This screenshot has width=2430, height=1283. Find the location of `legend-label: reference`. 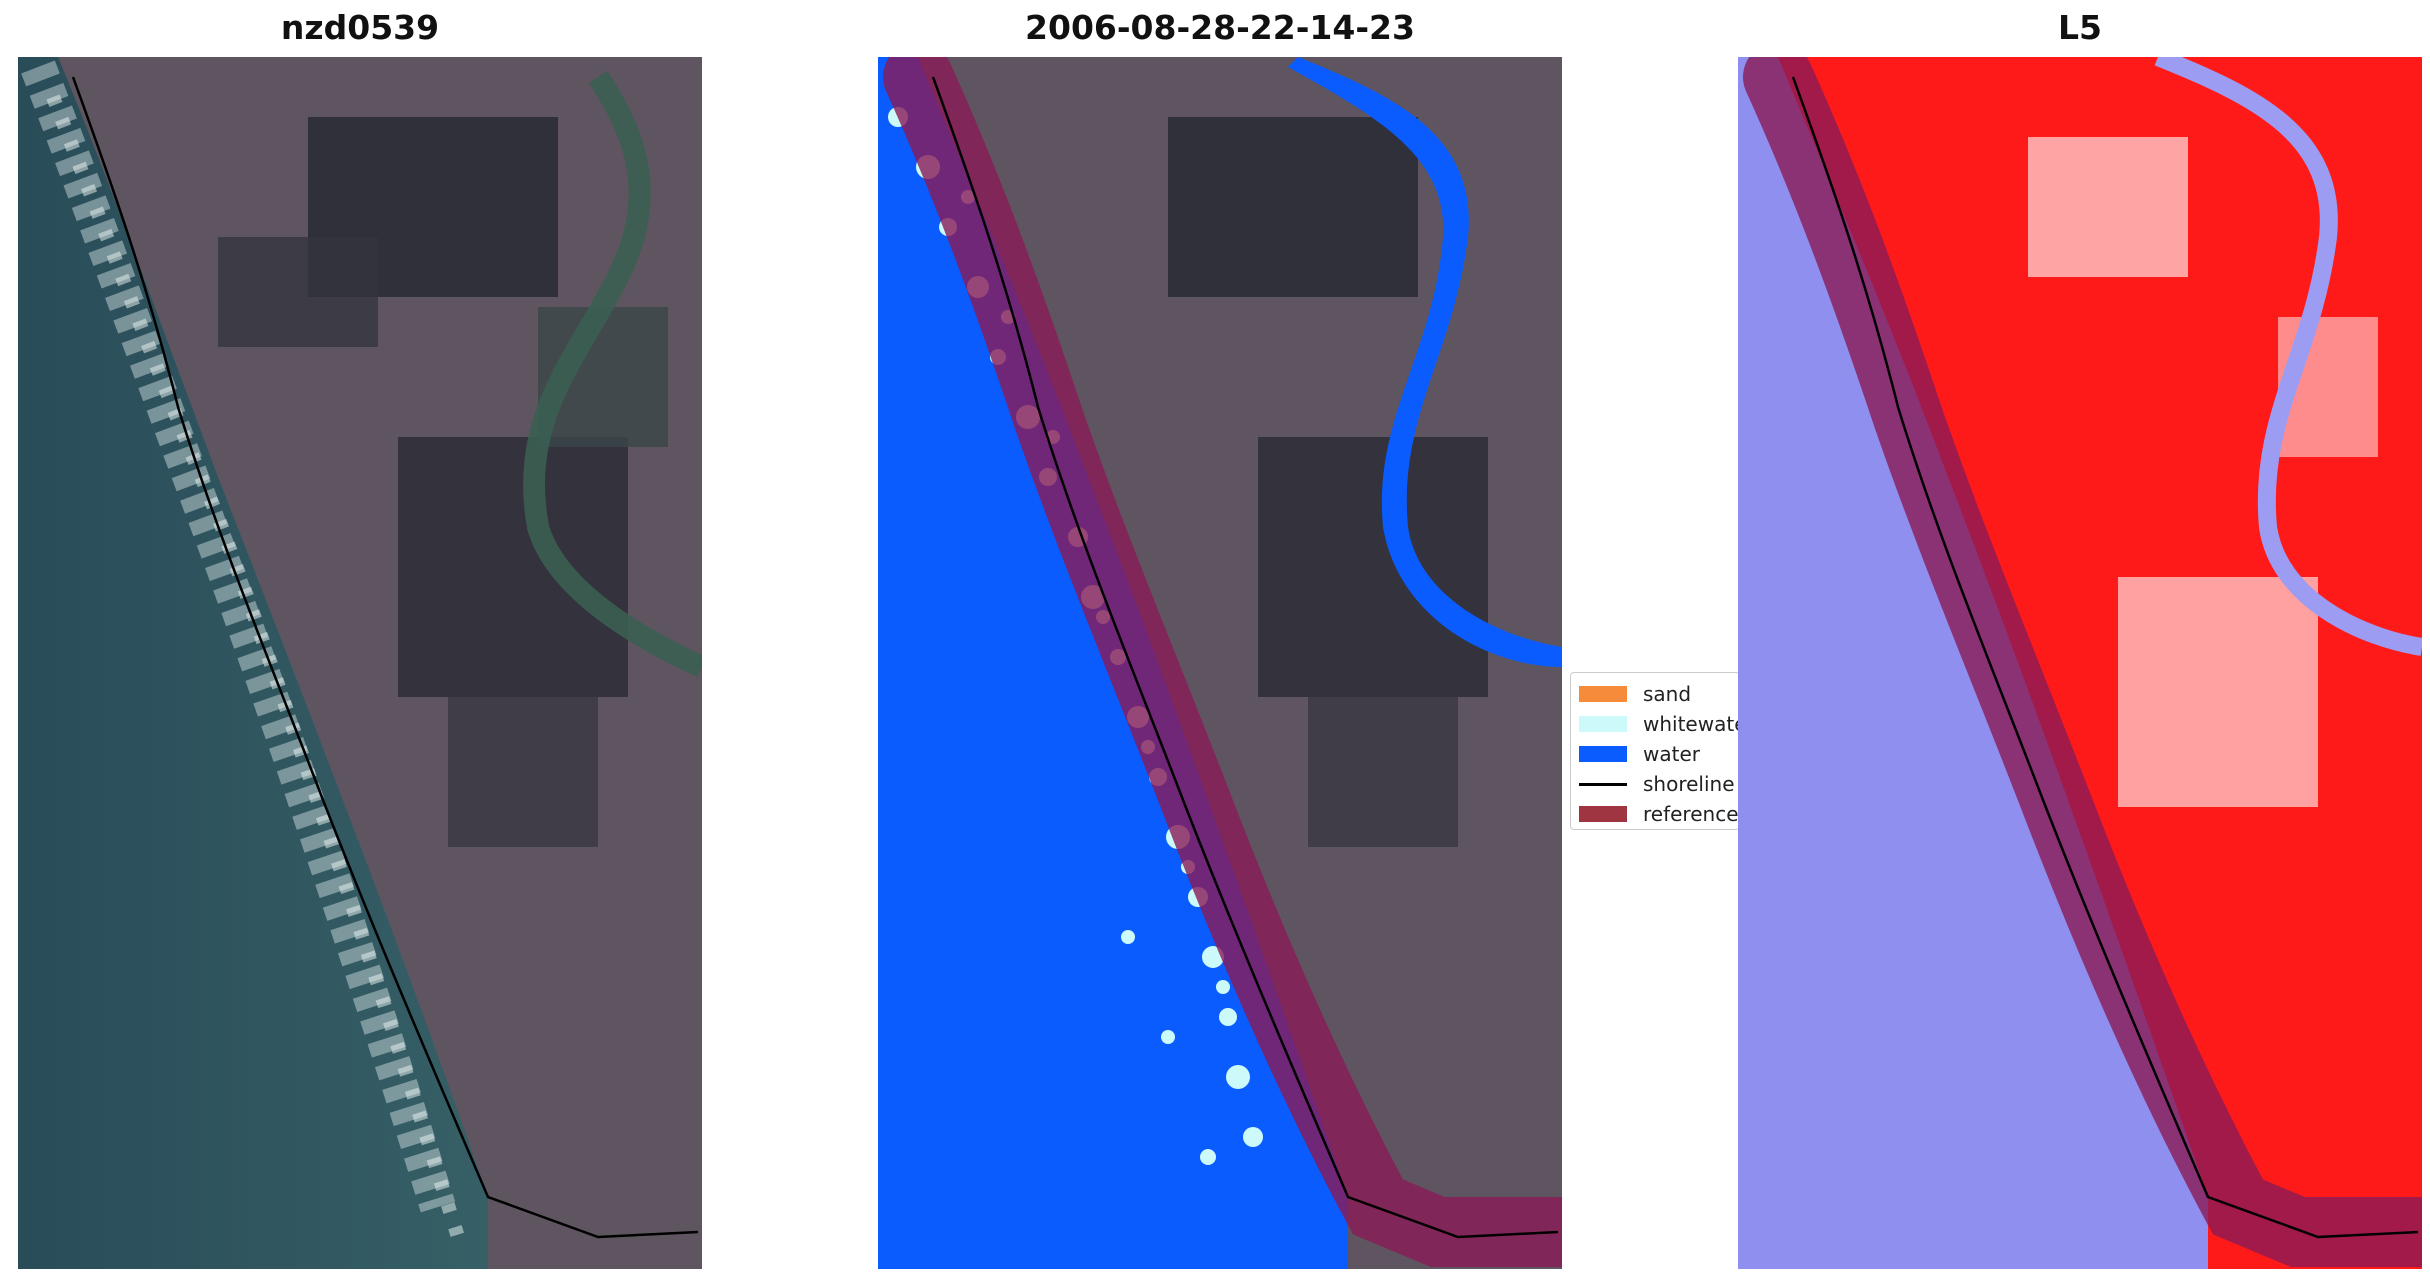

legend-label: reference is located at coordinates (1691, 814).